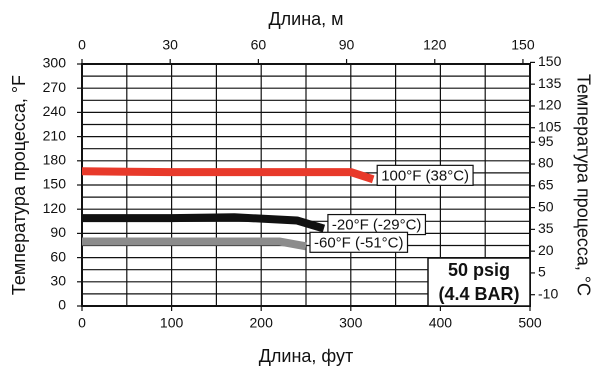 This screenshot has height=372, width=595. I want to click on x-tick-label: 0, so click(82, 323).